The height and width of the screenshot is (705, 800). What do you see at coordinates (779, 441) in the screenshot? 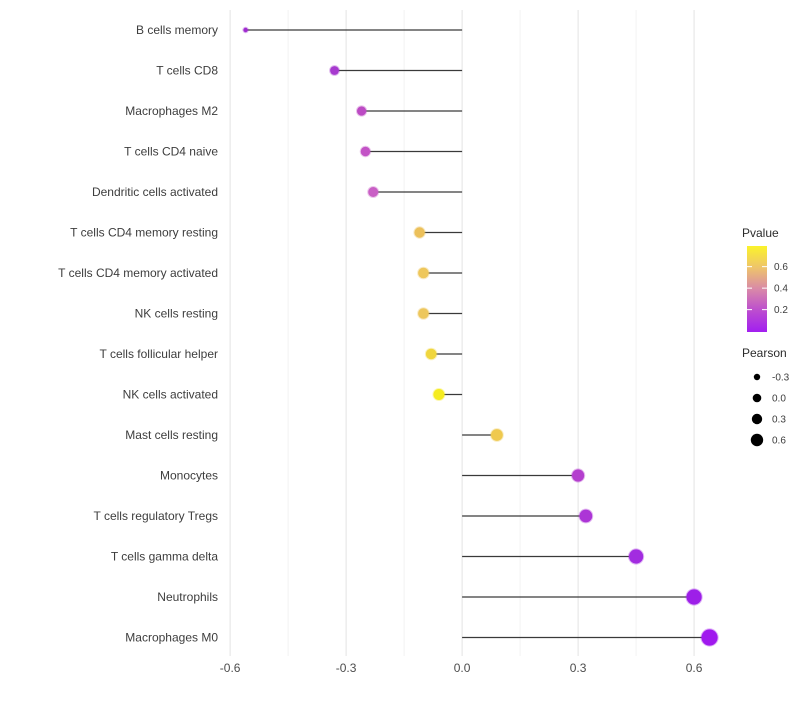
I see `pearson-size-label: 0.6` at bounding box center [779, 441].